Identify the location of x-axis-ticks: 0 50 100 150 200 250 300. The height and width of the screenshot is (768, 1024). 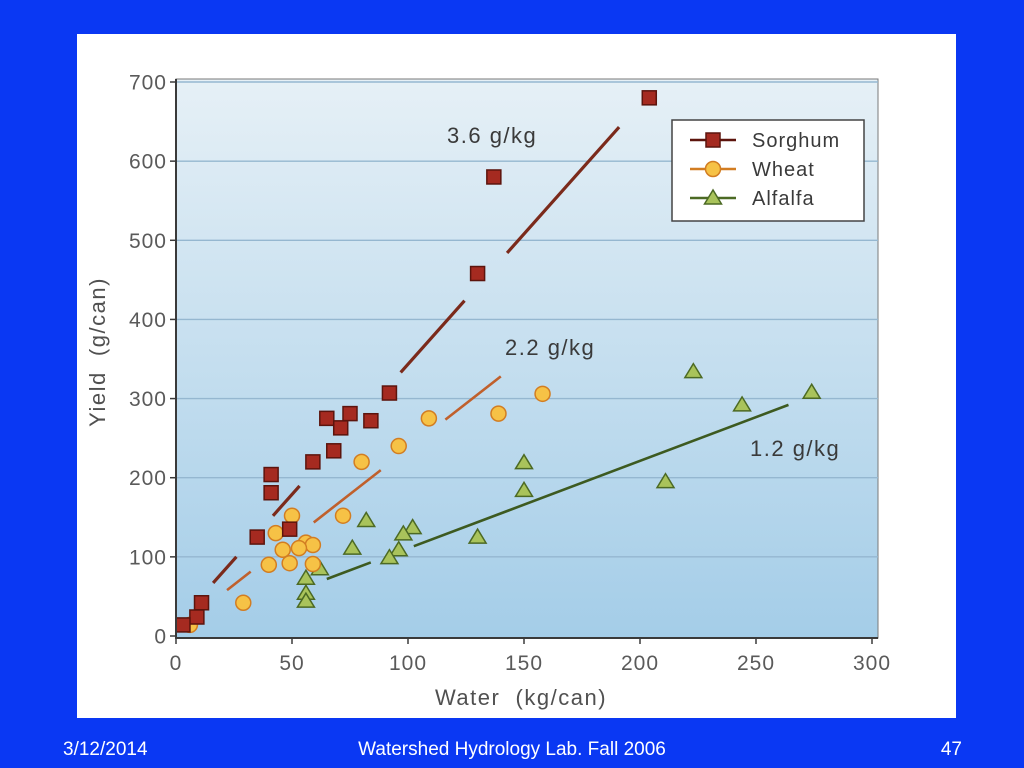
(530, 656).